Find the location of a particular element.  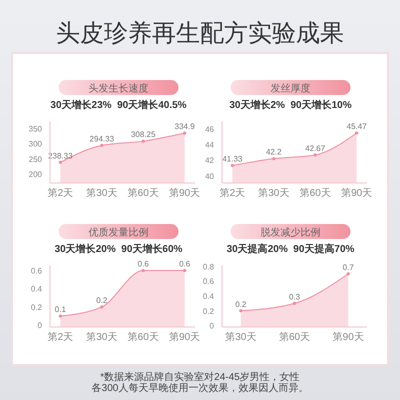

chart-title: 发丝厚度 is located at coordinates (290, 88).